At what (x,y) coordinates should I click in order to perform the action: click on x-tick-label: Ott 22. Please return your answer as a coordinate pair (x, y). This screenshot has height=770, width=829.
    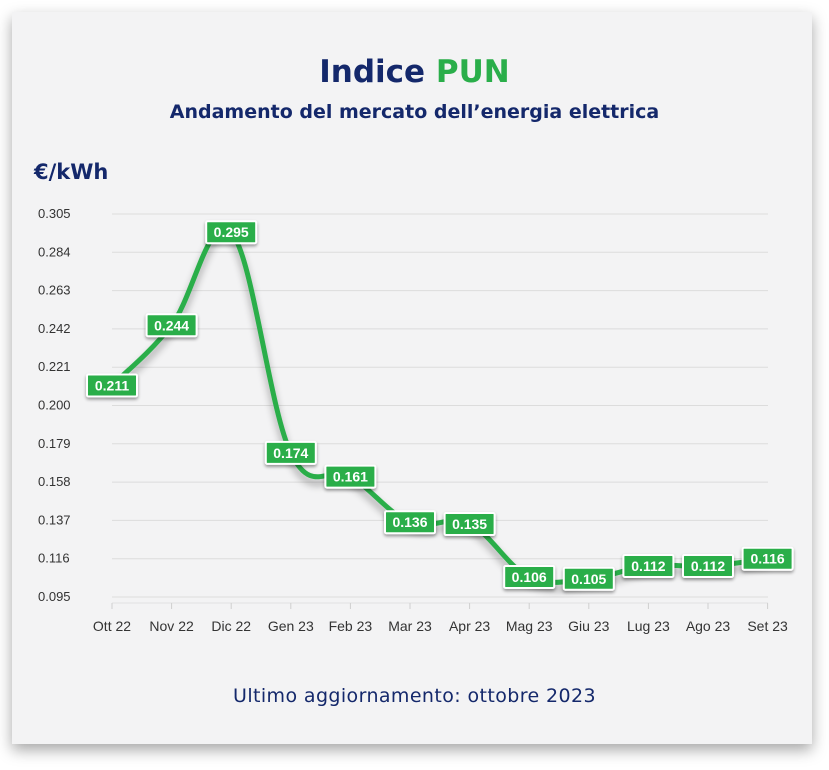
    Looking at the image, I should click on (112, 626).